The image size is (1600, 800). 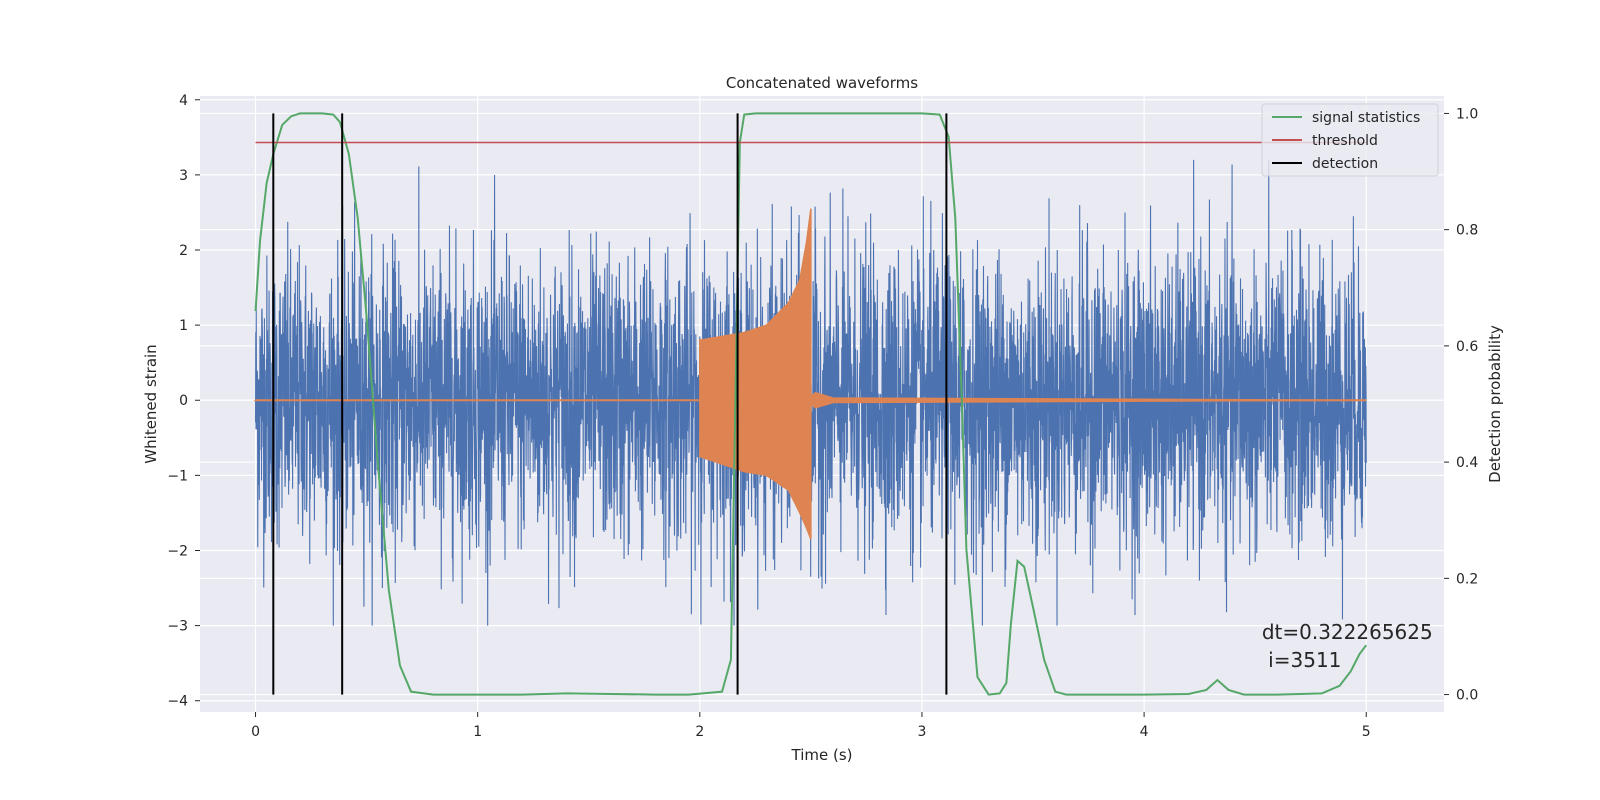 I want to click on x-tick-label: 0, so click(x=255, y=732).